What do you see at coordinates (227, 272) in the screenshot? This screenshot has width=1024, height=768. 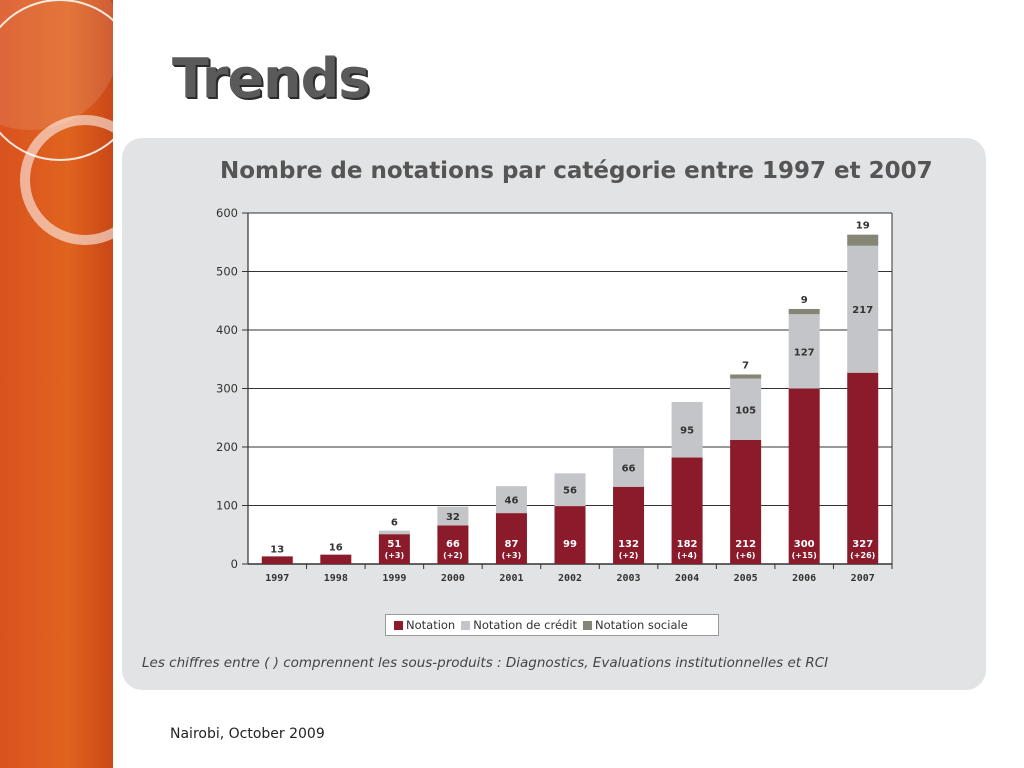 I see `y-tick-label: 500` at bounding box center [227, 272].